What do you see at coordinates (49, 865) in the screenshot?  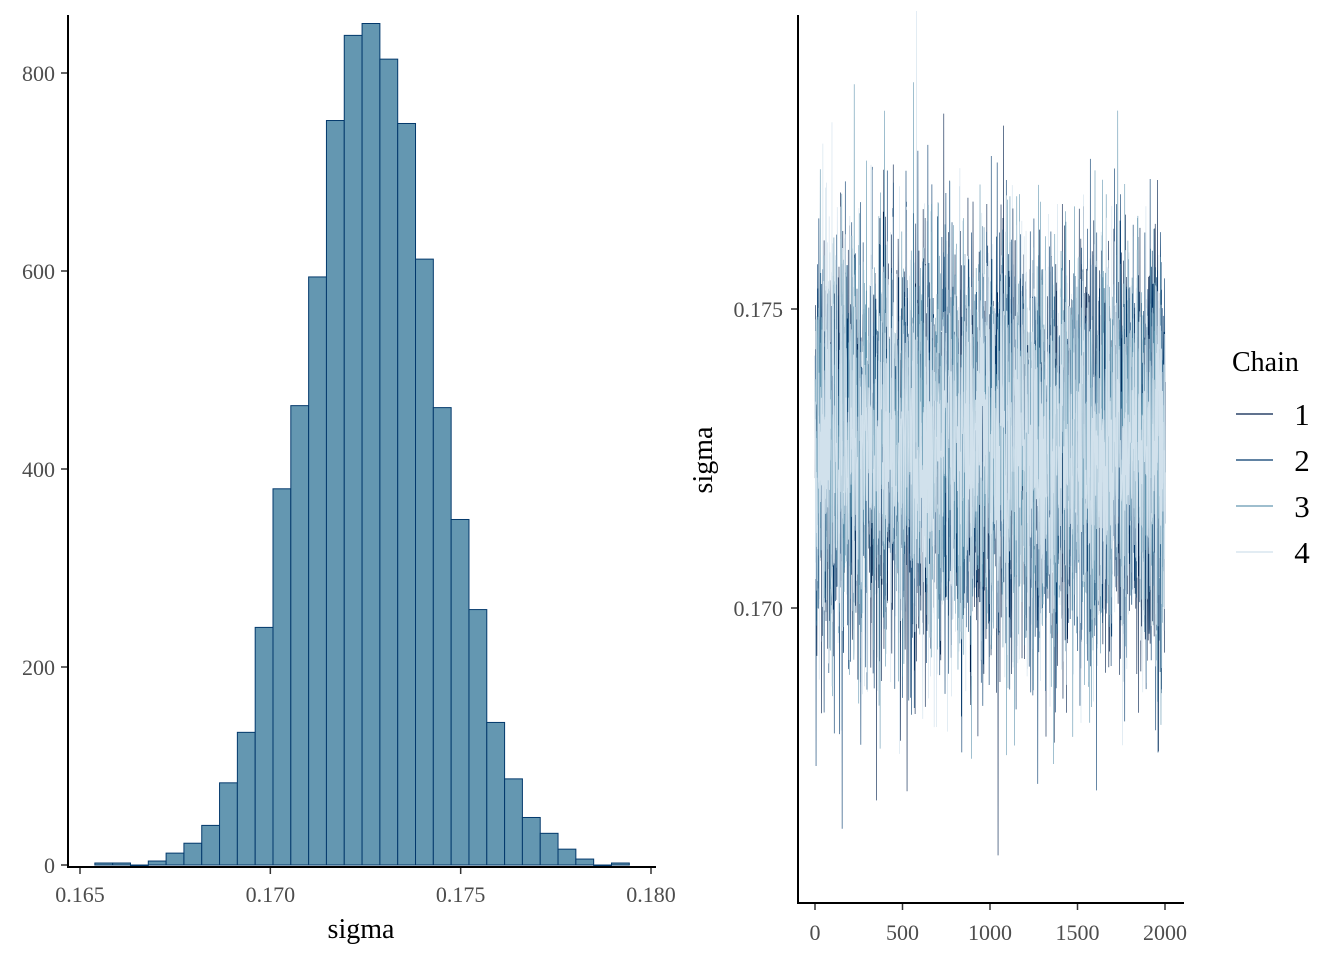 I see `y-tick-label: 0` at bounding box center [49, 865].